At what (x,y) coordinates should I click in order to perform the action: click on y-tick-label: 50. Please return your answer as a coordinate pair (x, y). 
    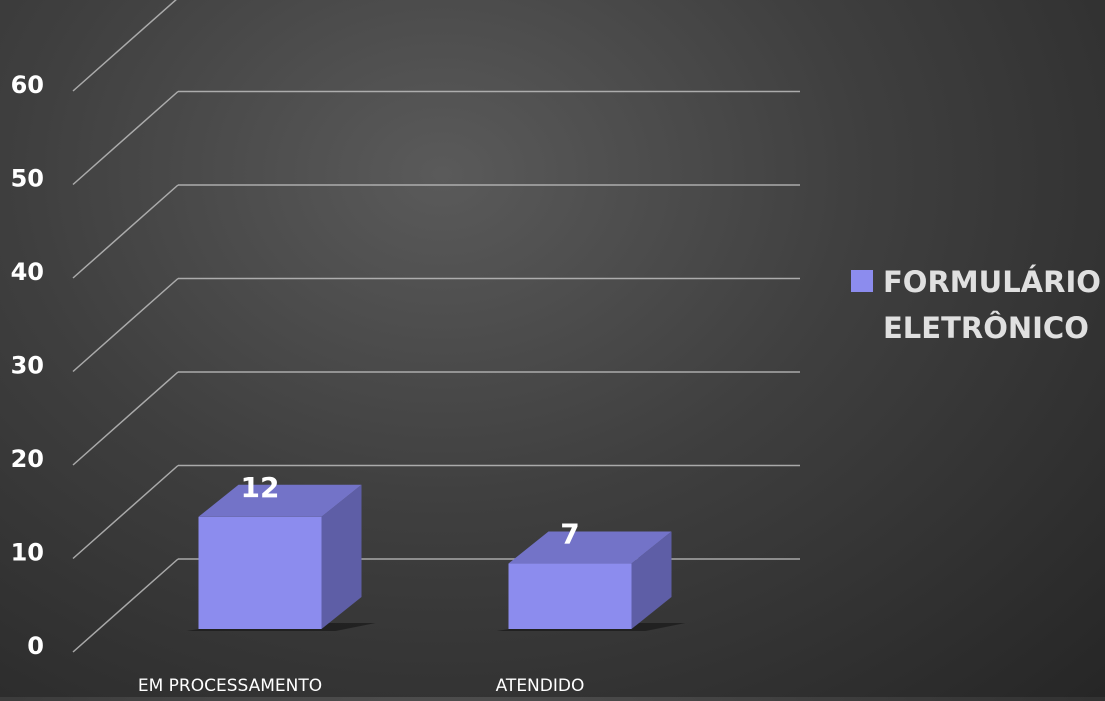
    Looking at the image, I should click on (27, 179).